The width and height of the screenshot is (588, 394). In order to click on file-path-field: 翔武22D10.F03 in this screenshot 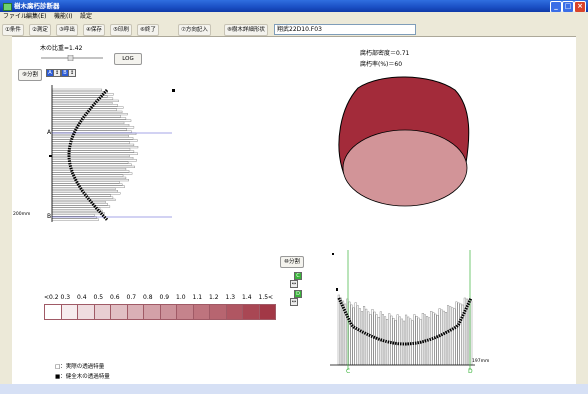, I will do `click(345, 29)`.